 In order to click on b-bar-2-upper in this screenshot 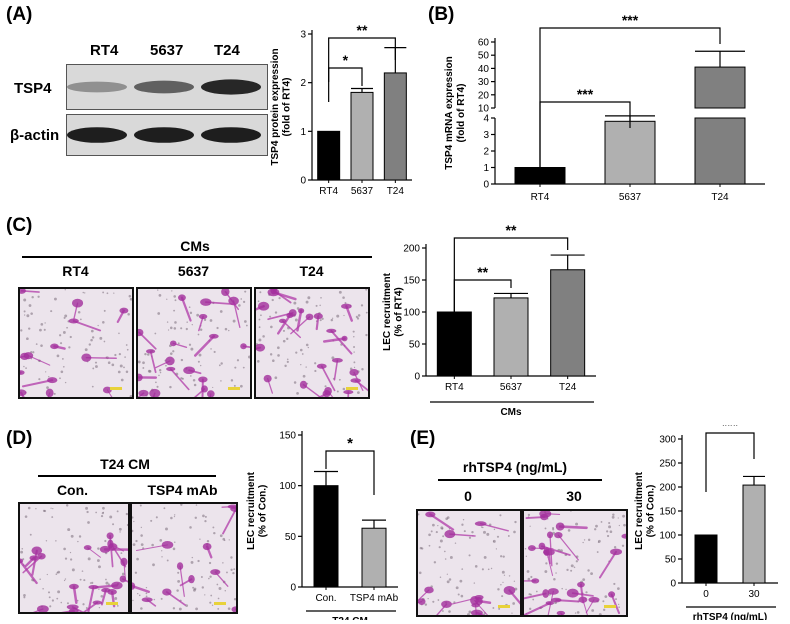, I will do `click(720, 87)`.